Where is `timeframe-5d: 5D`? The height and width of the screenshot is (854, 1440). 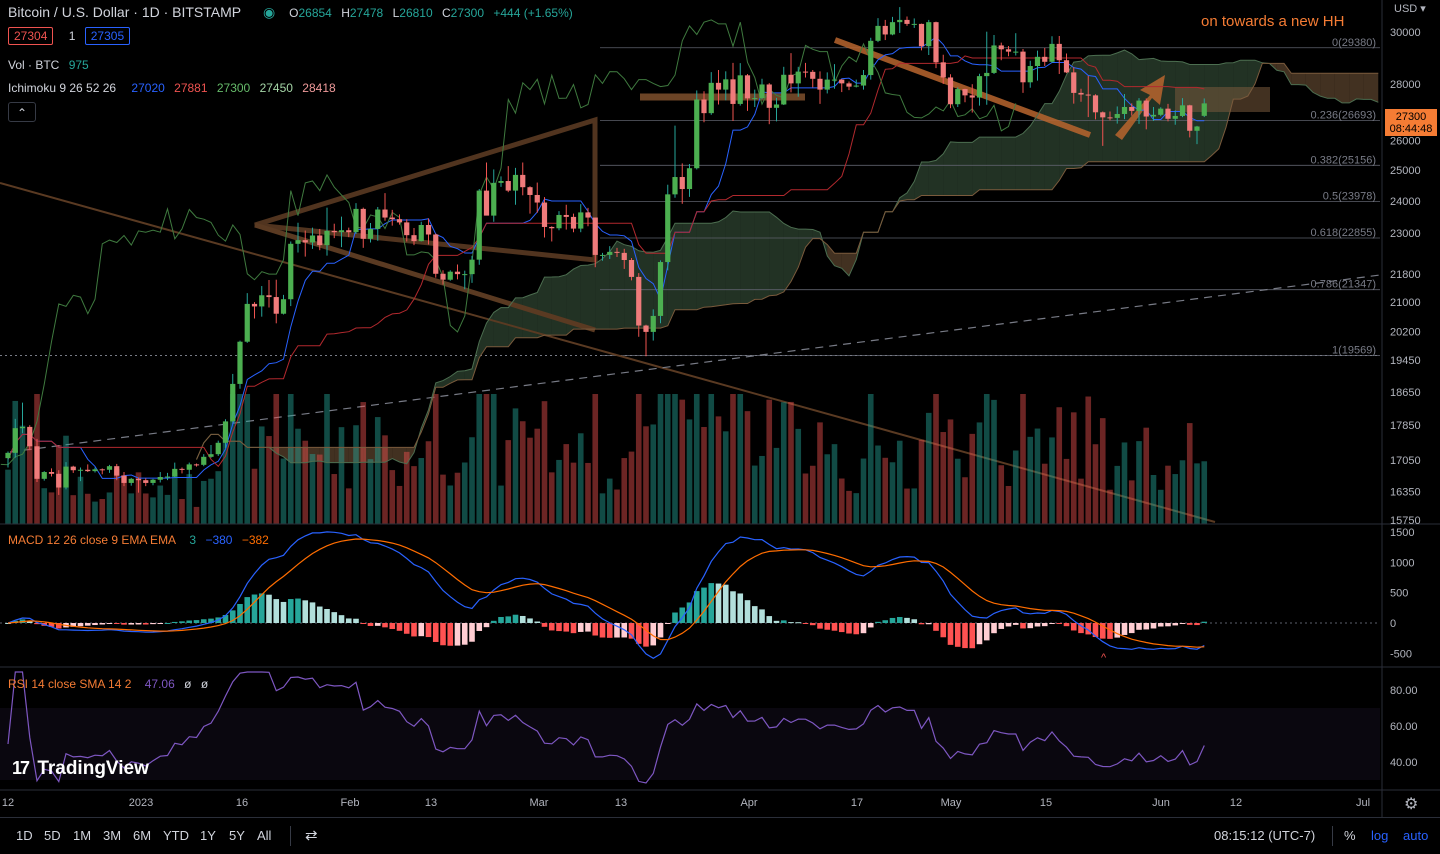 timeframe-5d: 5D is located at coordinates (52, 835).